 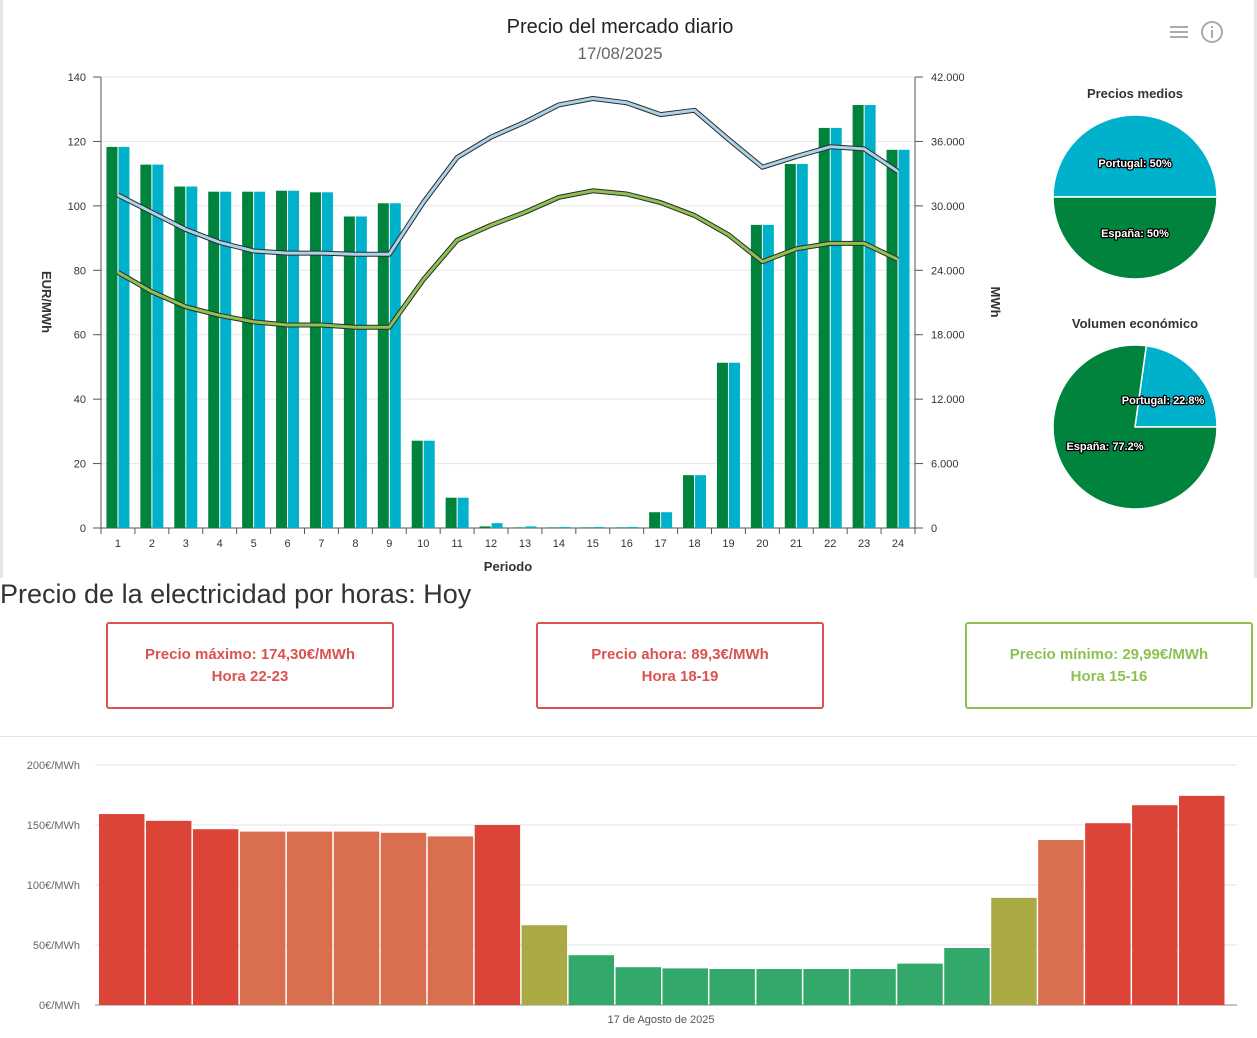 I want to click on x-tick-label: 16, so click(x=627, y=544).